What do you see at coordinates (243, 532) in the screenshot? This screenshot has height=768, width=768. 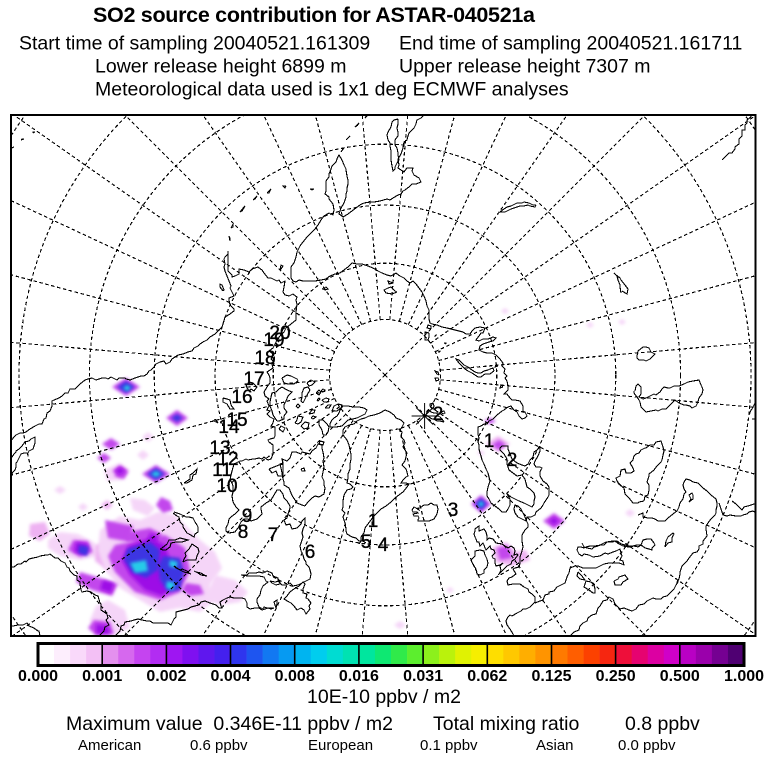 I see `svg-text: 8` at bounding box center [243, 532].